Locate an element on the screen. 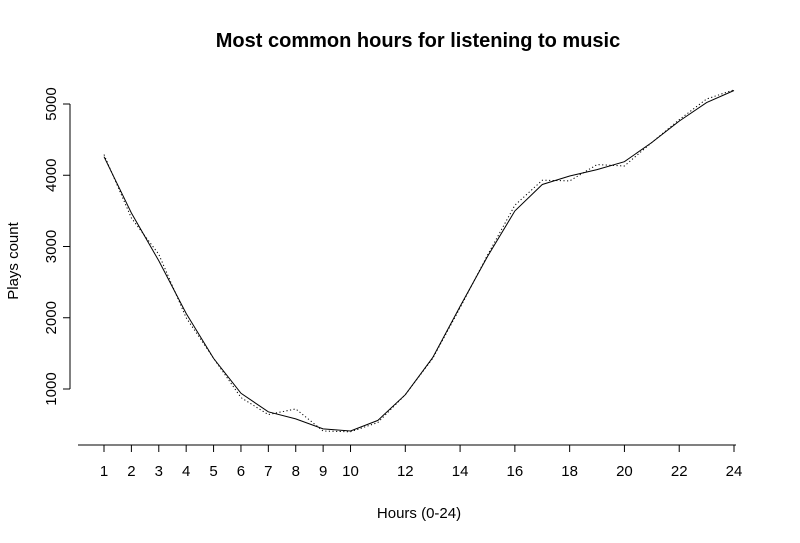 This screenshot has width=800, height=543. x-tick-label: 3 is located at coordinates (159, 471).